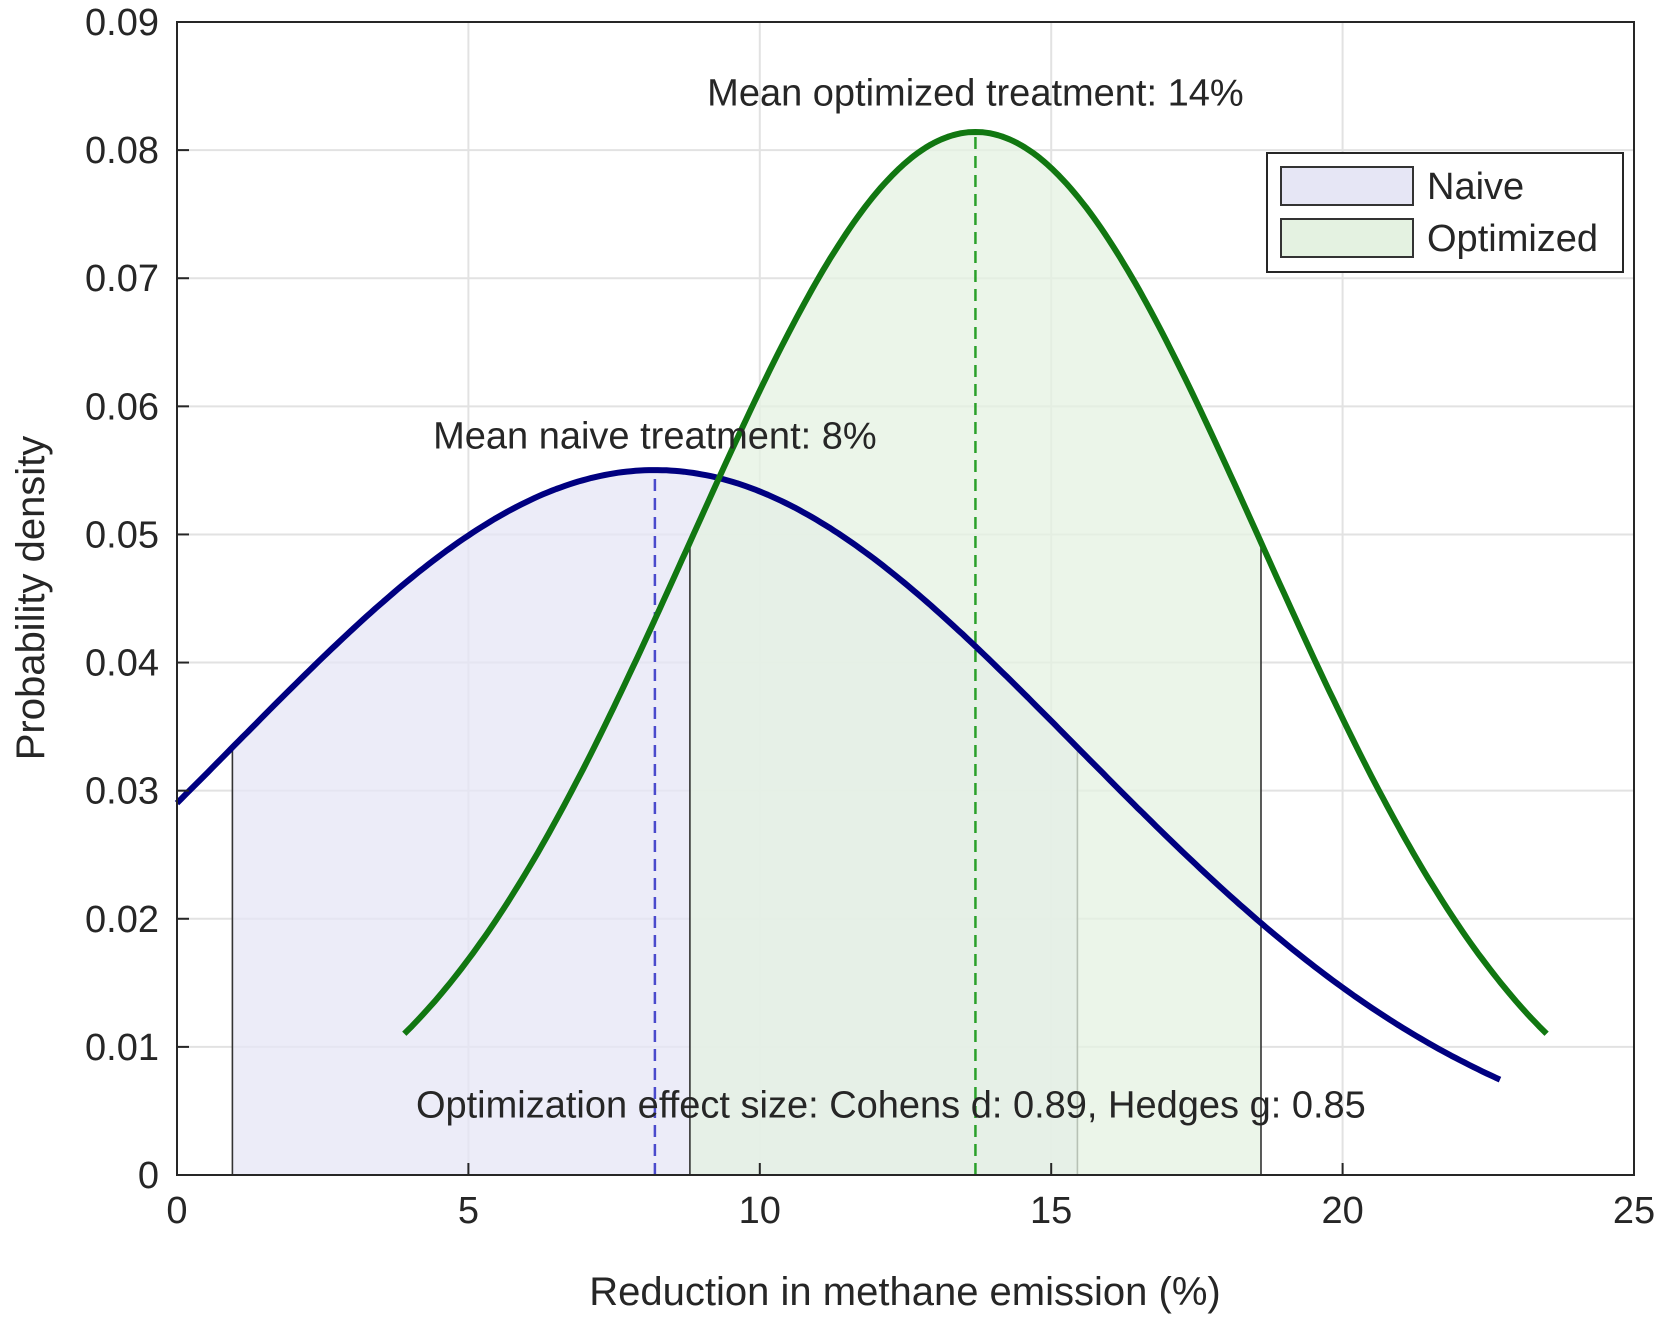 This screenshot has height=1321, width=1665. What do you see at coordinates (1445, 212) in the screenshot?
I see `legend: Naive Optimized` at bounding box center [1445, 212].